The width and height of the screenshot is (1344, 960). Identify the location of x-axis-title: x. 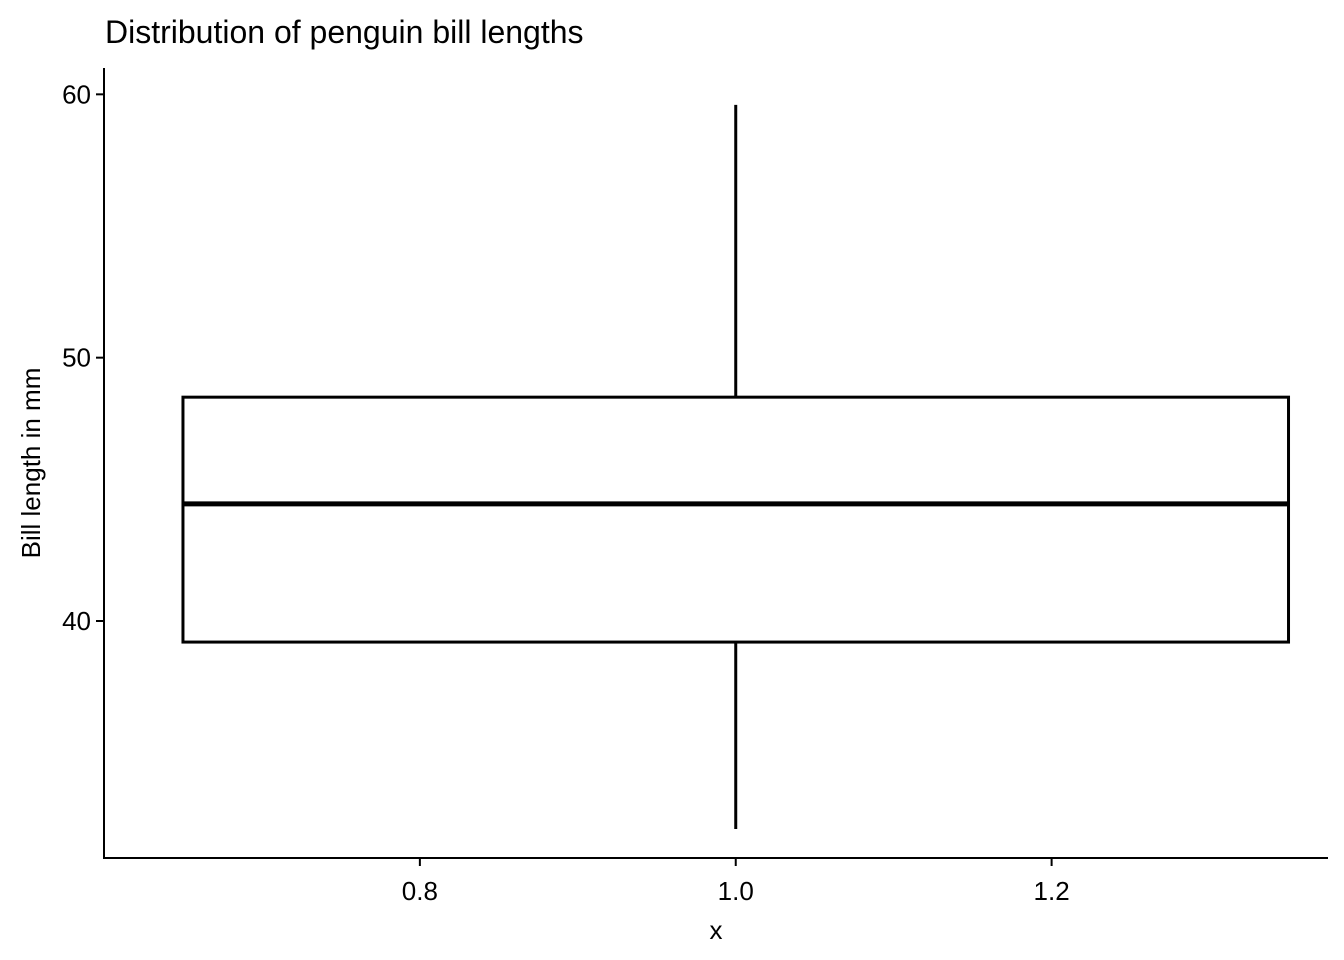
(716, 930).